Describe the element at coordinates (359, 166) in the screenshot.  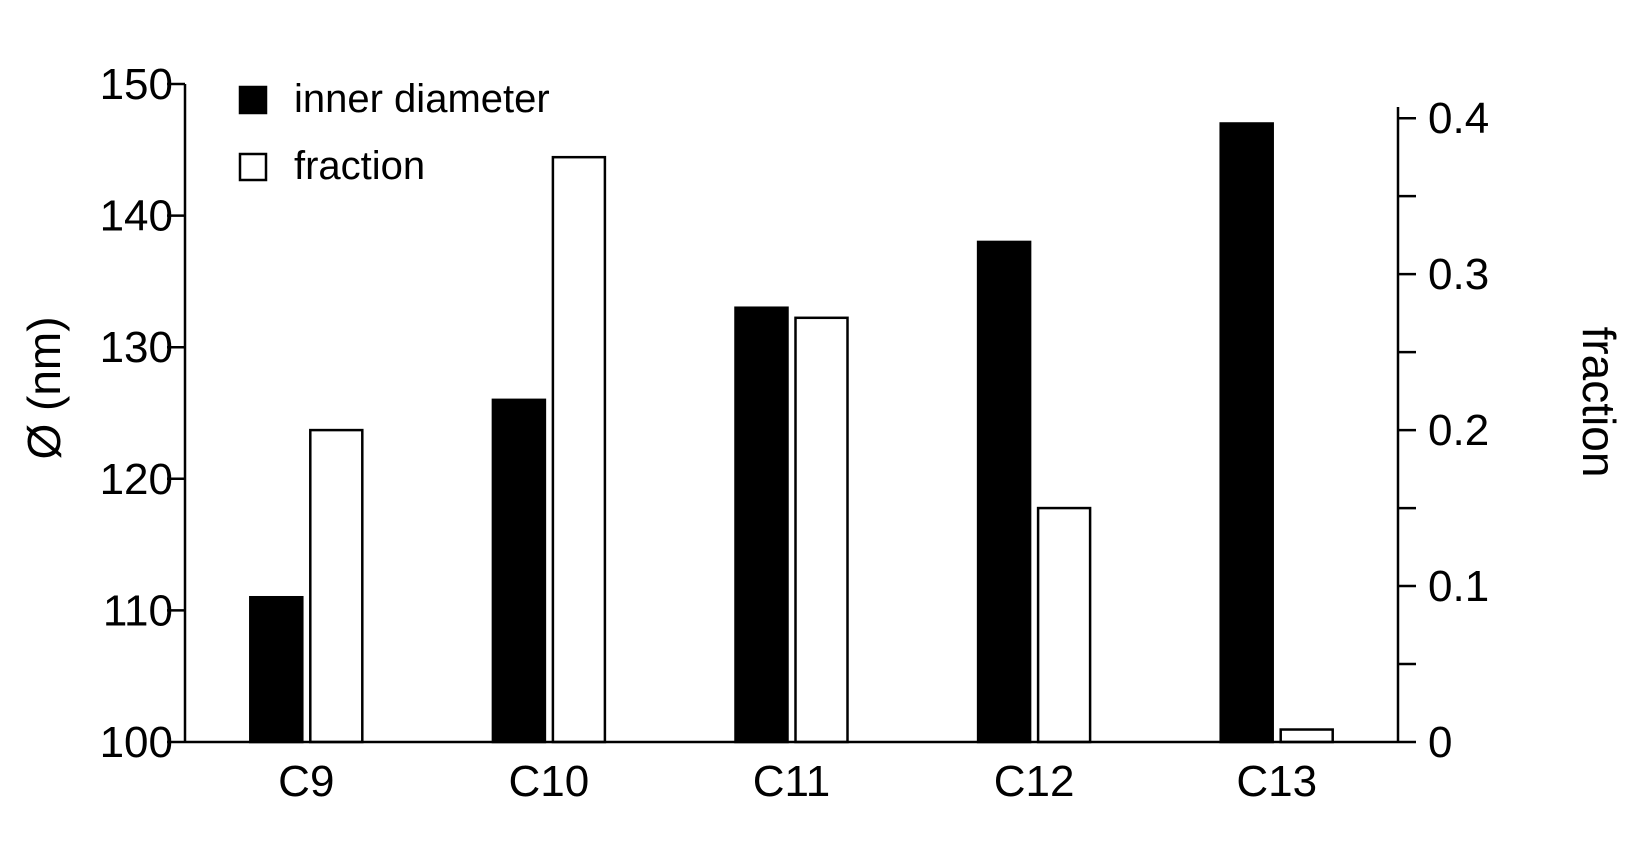
I see `legend-label-fraction: fraction` at that location.